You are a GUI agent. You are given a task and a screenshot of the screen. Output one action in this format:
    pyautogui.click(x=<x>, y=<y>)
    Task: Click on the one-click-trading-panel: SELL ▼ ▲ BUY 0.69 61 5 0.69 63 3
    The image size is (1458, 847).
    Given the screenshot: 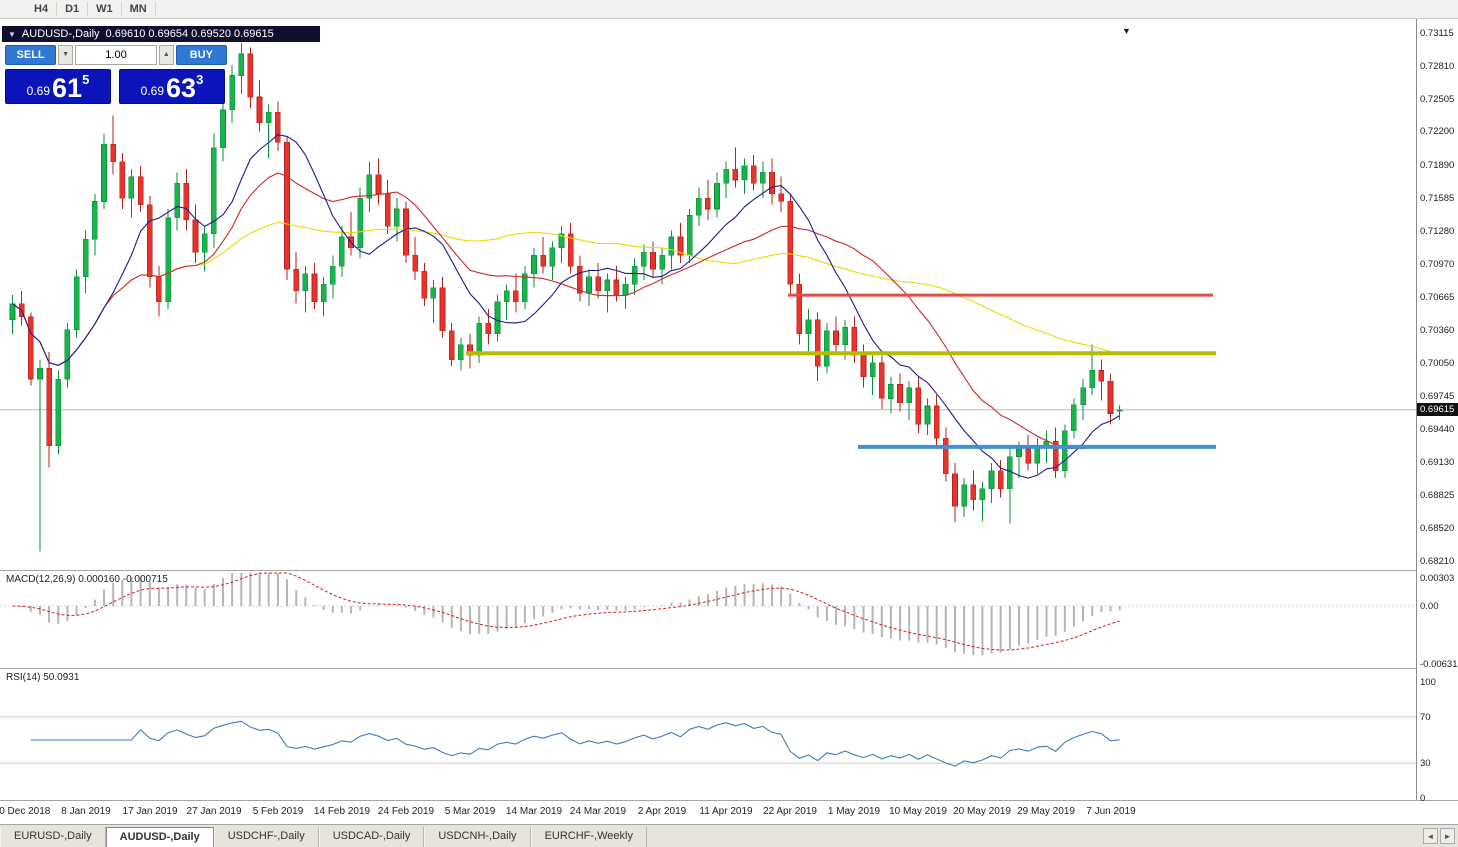 What is the action you would take?
    pyautogui.click(x=116, y=74)
    